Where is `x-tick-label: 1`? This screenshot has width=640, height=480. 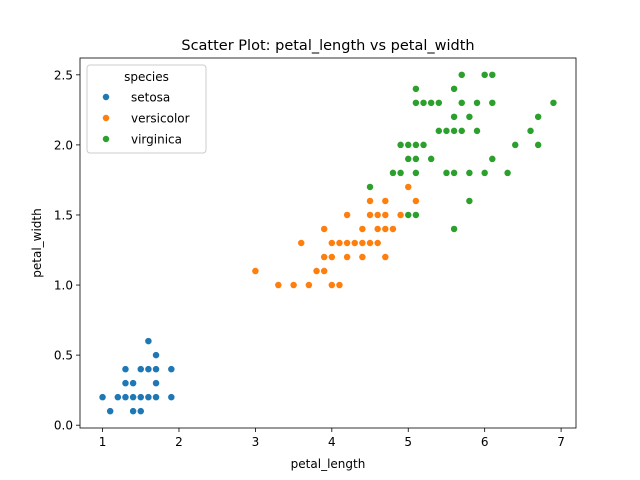
x-tick-label: 1 is located at coordinates (103, 442).